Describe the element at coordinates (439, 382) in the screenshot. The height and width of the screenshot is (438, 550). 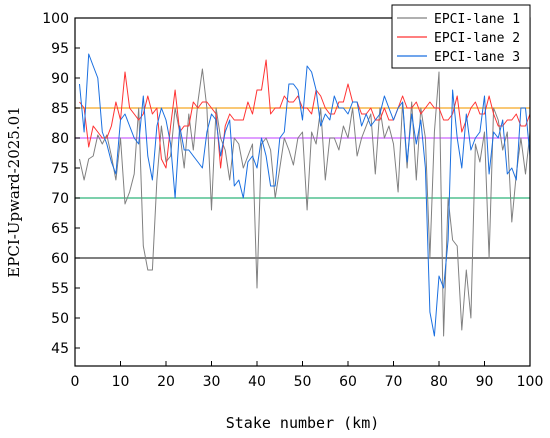
I see `x-tick-label: 80` at that location.